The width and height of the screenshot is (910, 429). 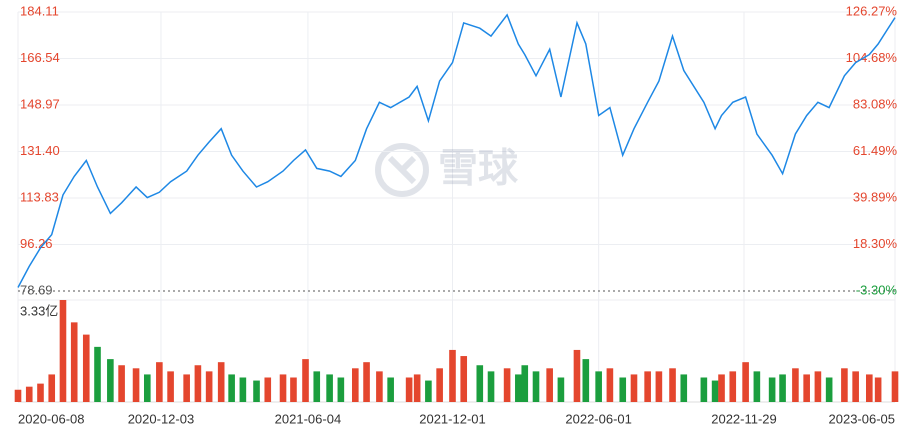 I want to click on y-tick-label: 113.83, so click(x=39, y=196).